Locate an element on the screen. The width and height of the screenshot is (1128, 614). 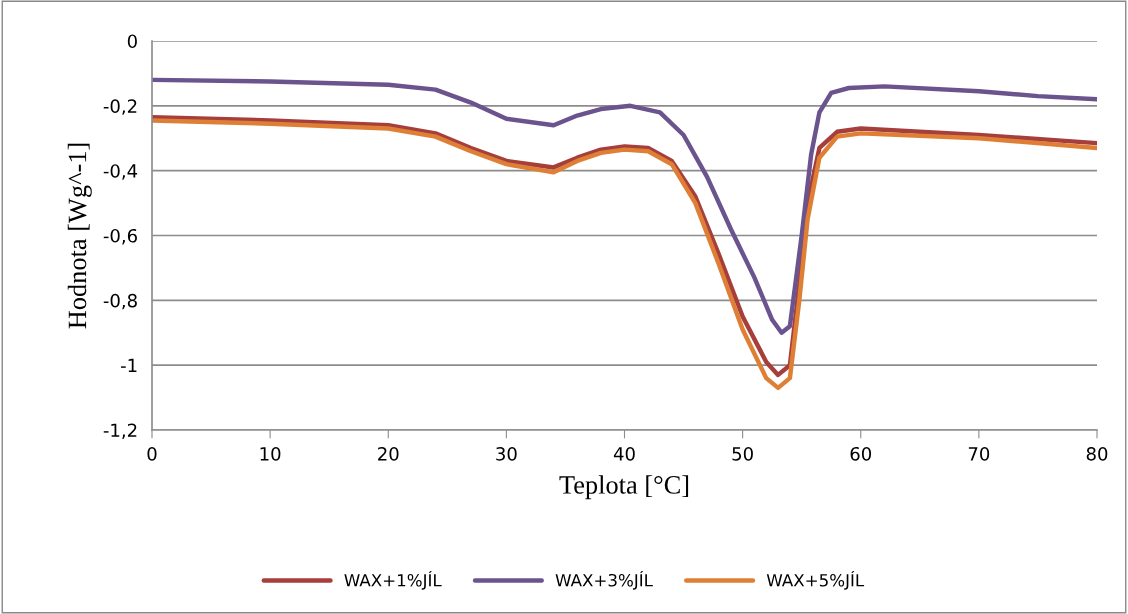
x-tick-label: 80 is located at coordinates (1097, 453).